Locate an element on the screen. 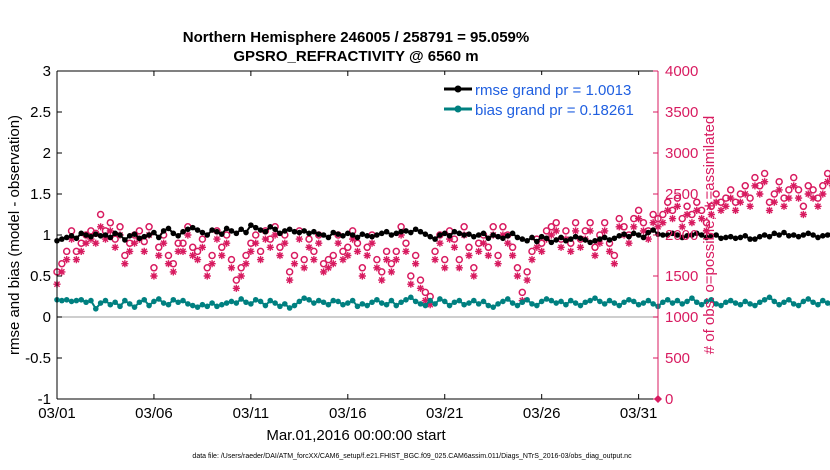  y2-axis-label: # of obs: o=possible; ∗=assimilated is located at coordinates (709, 235).